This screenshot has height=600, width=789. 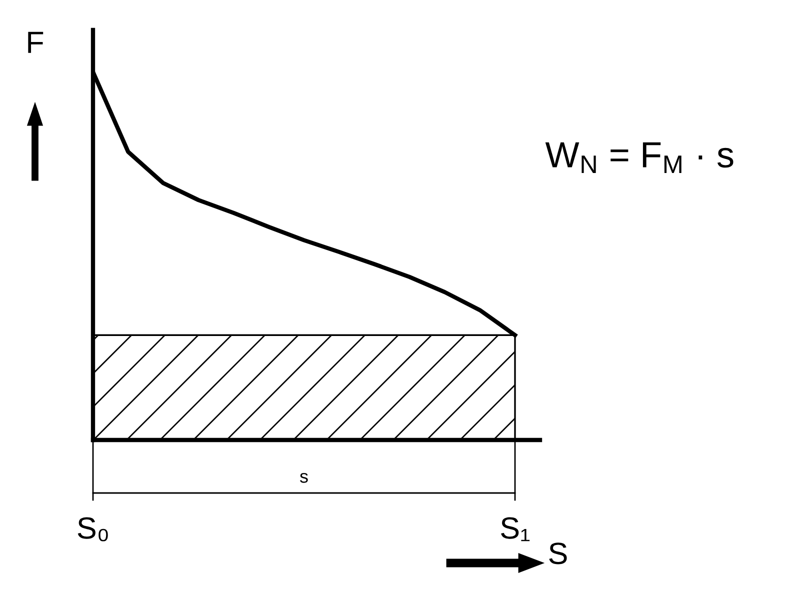 I want to click on x-tick-label: S₀, so click(x=93, y=529).